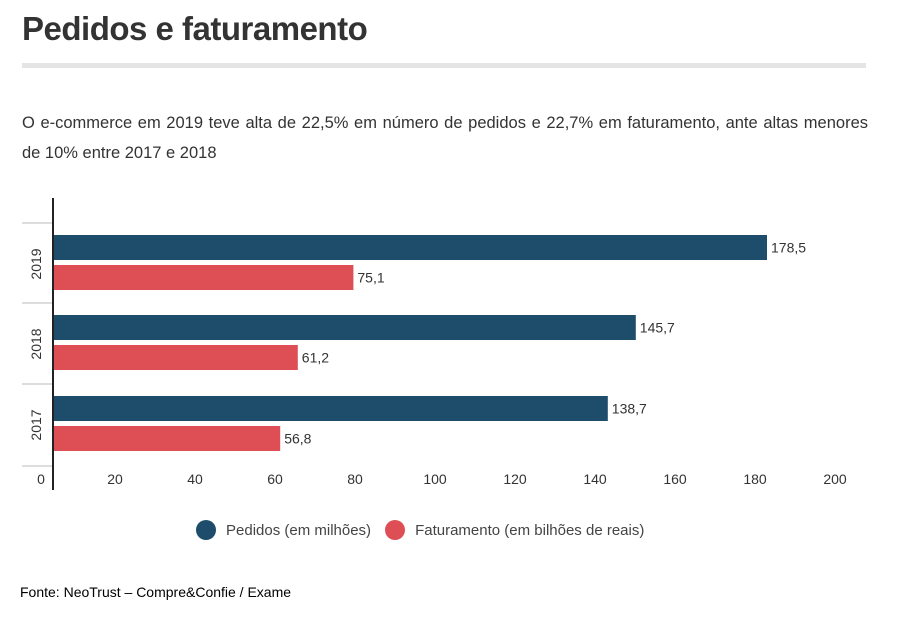 This screenshot has width=916, height=618. Describe the element at coordinates (195, 479) in the screenshot. I see `x-tick-label: 40` at that location.